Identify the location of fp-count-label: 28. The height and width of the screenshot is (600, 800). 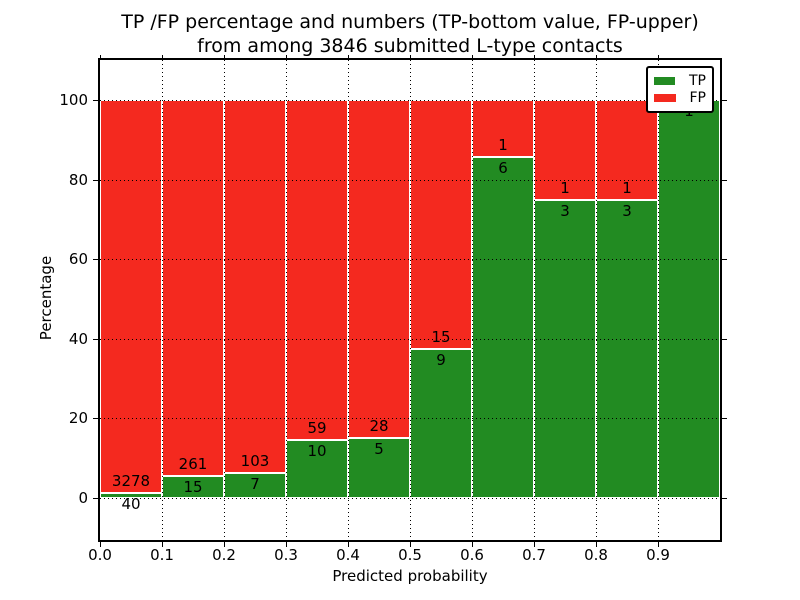
(379, 425).